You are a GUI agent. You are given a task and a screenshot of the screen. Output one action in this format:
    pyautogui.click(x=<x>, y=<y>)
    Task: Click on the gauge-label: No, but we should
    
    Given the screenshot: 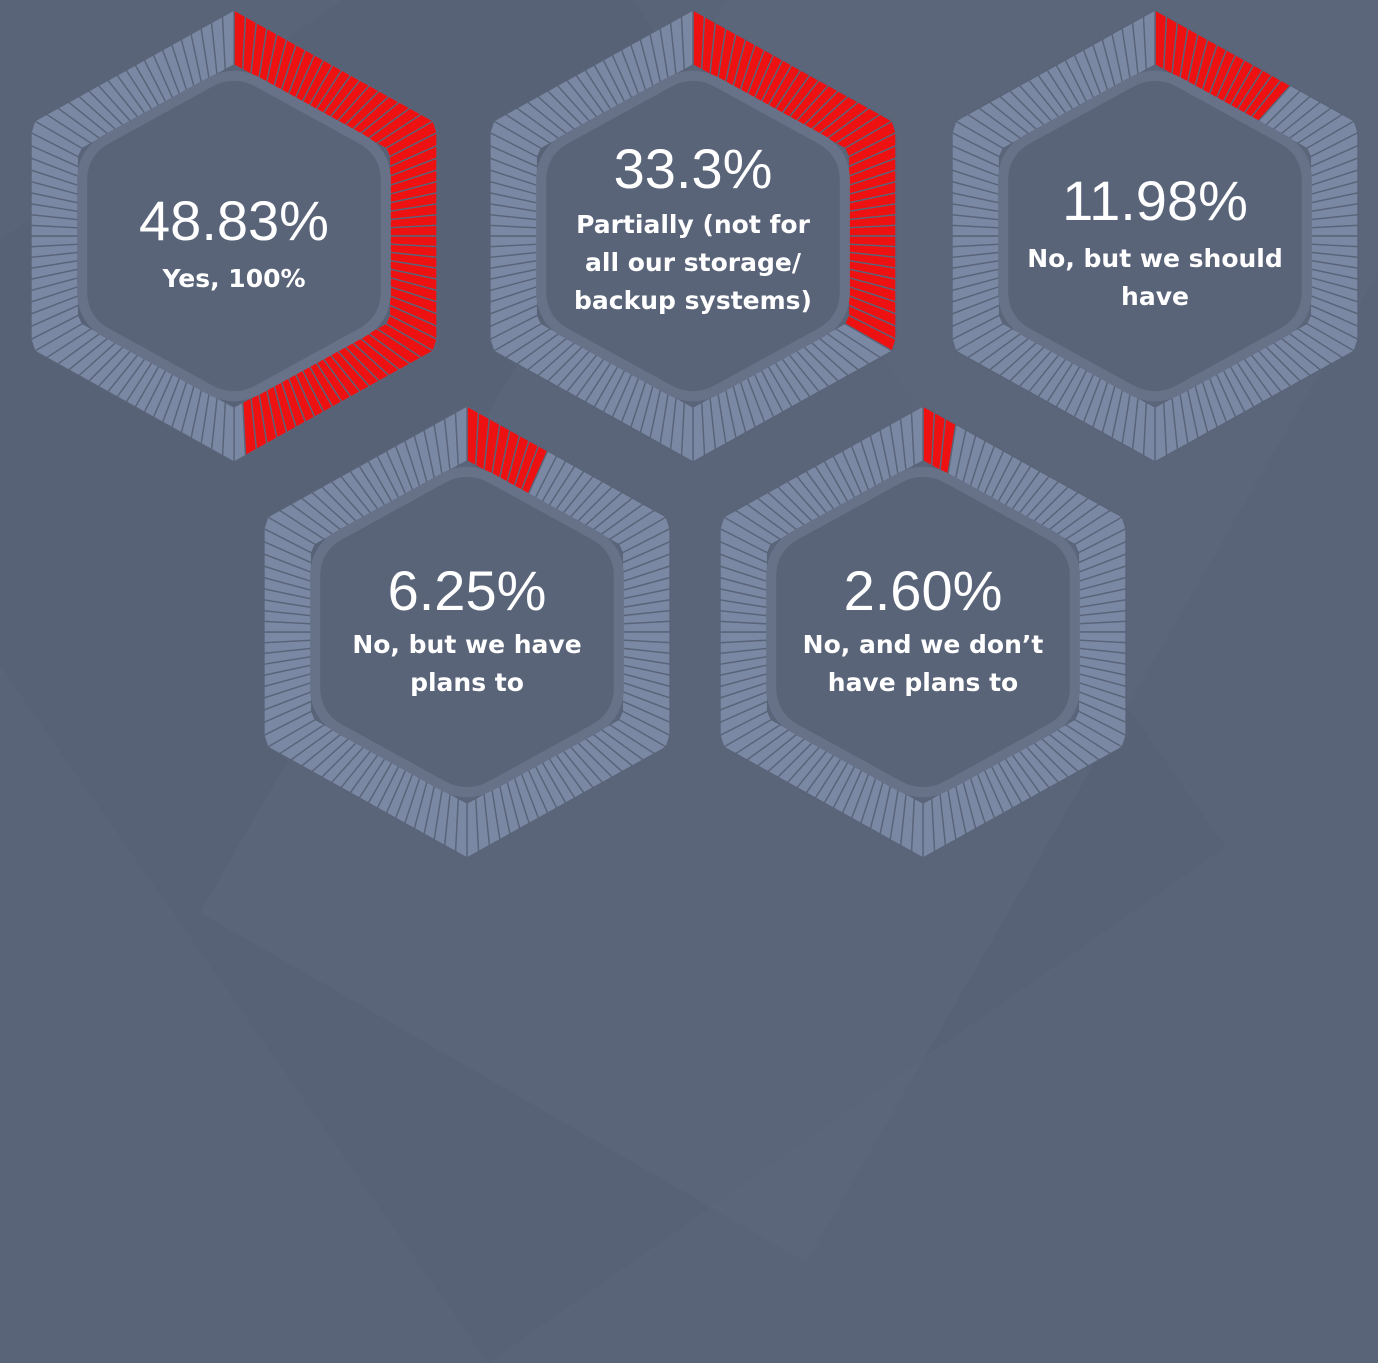 What is the action you would take?
    pyautogui.click(x=1155, y=258)
    